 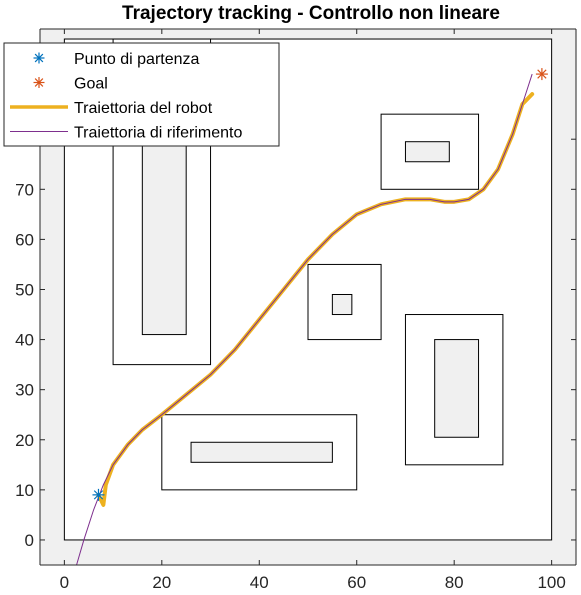 What do you see at coordinates (356, 582) in the screenshot?
I see `x-tick-label: 60` at bounding box center [356, 582].